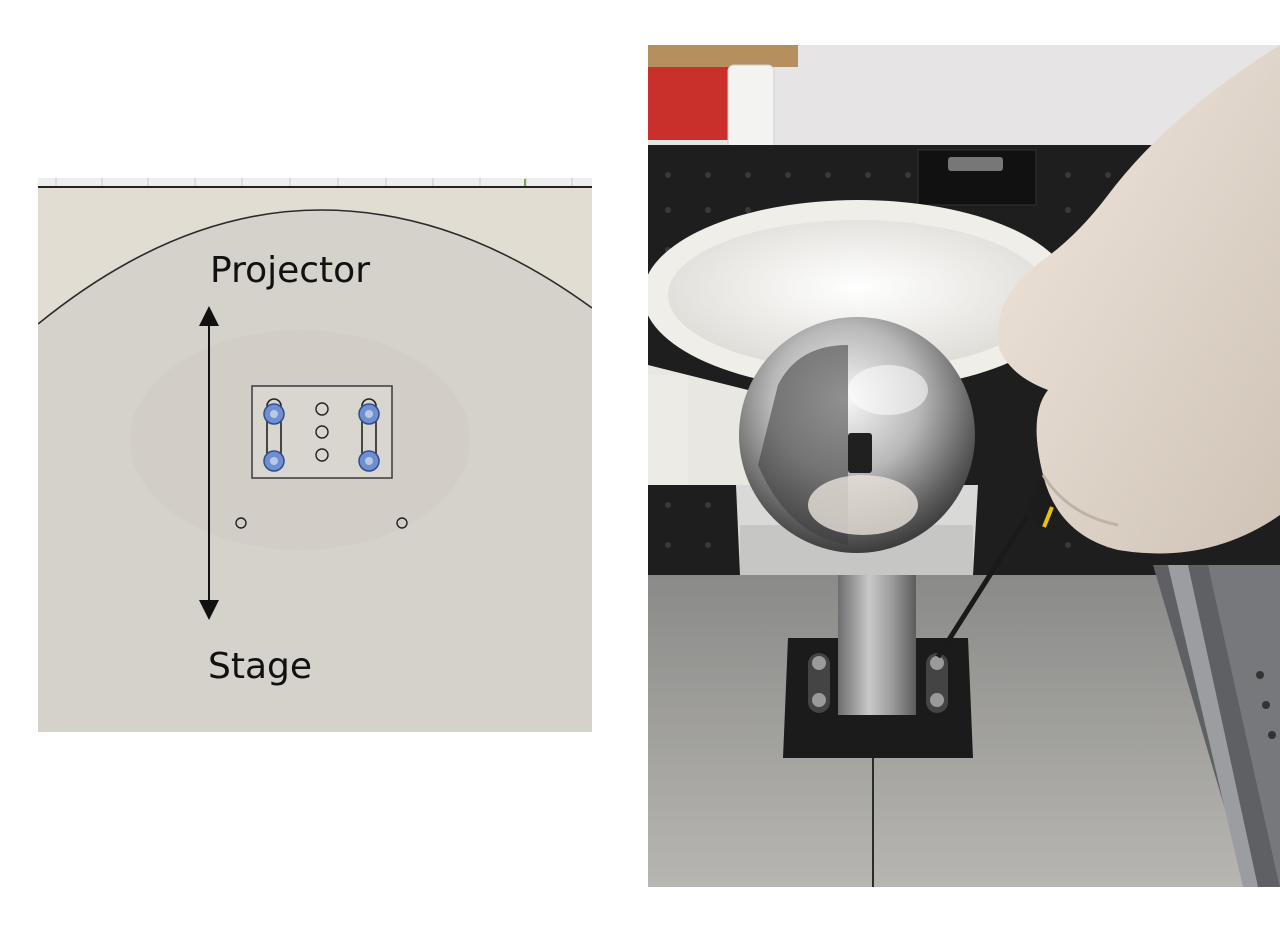  I want to click on center-holes, so click(322, 432).